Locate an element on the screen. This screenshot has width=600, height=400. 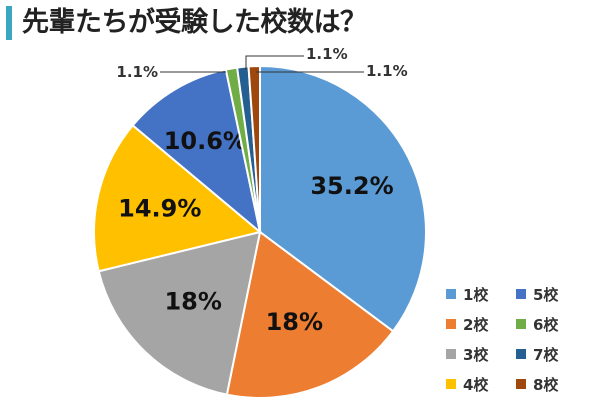
title-accent-bar is located at coordinates (9, 23).